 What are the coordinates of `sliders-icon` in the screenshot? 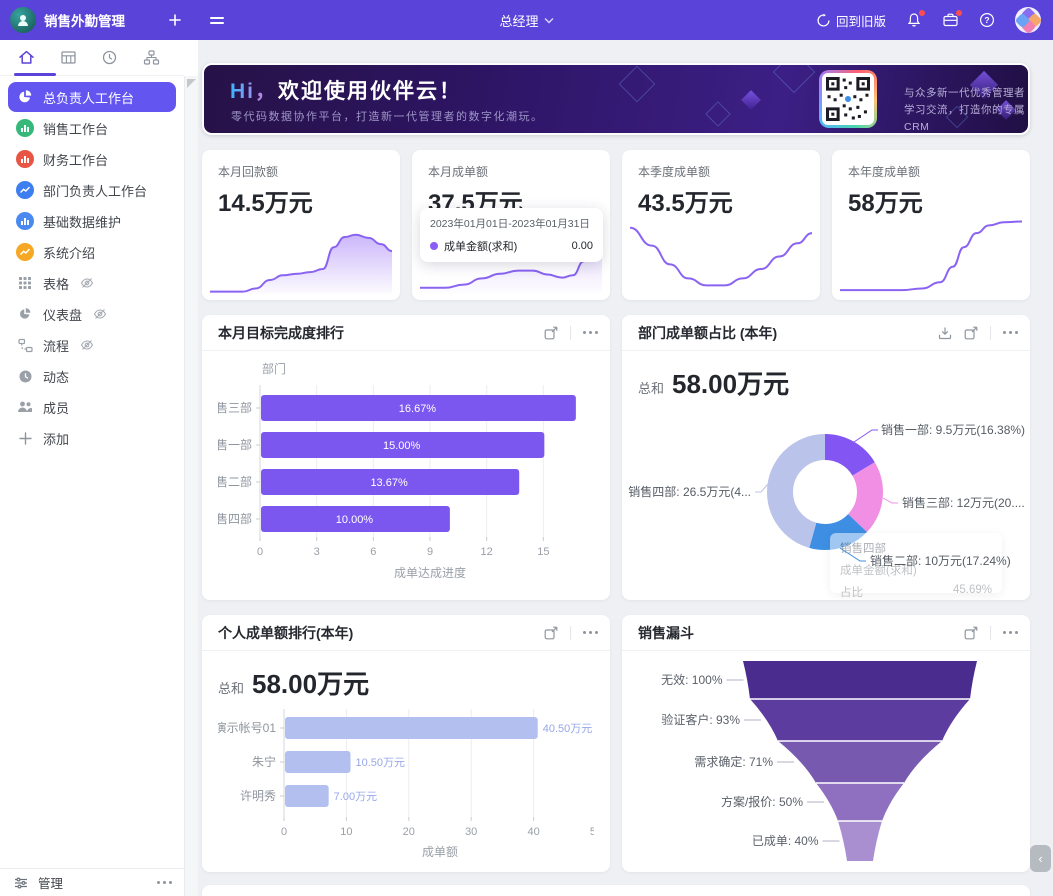 It's located at (21, 883).